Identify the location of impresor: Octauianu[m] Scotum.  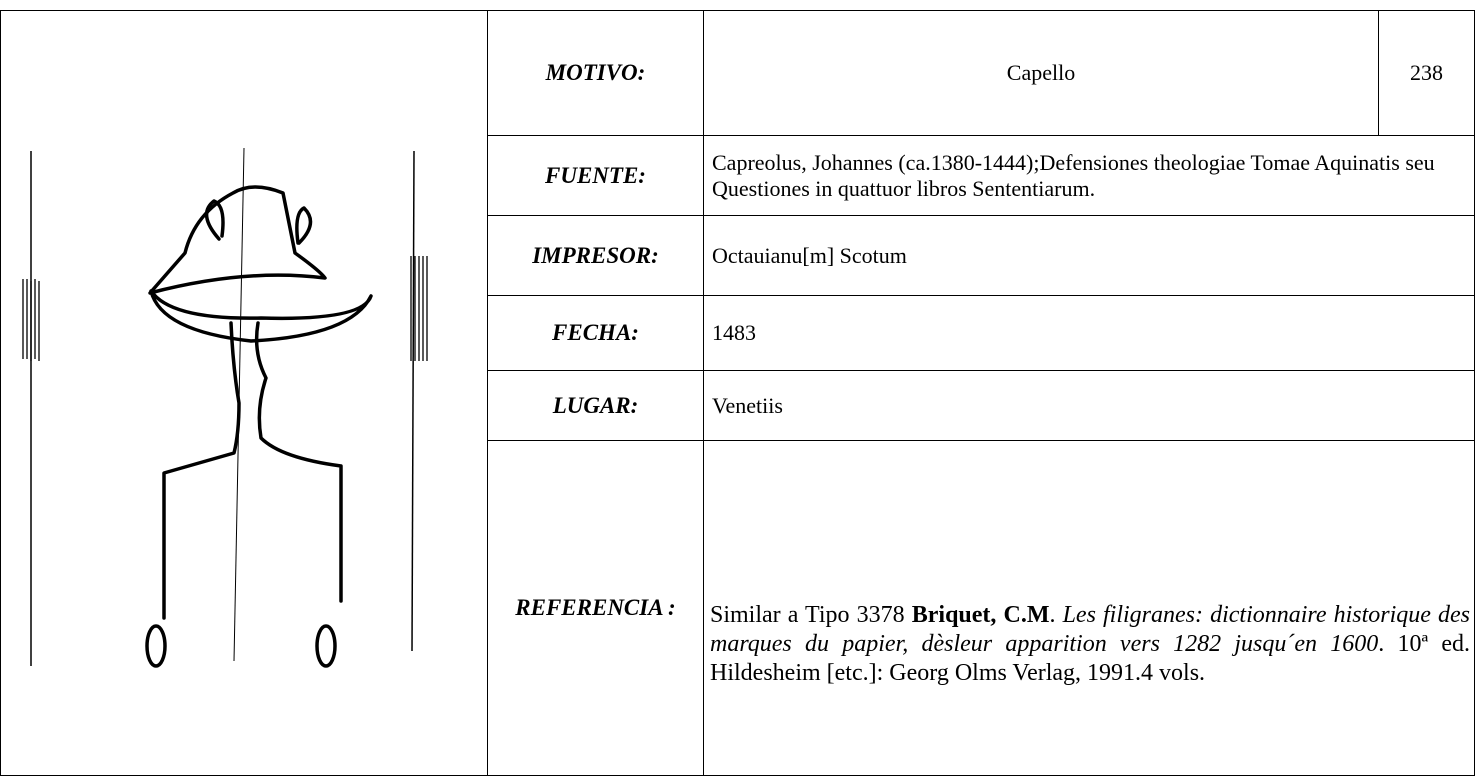
(1089, 255).